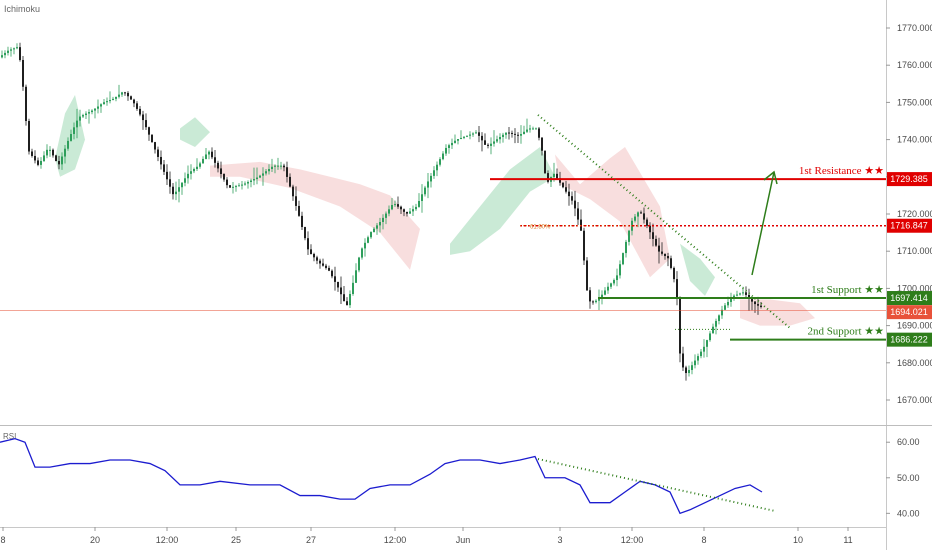  I want to click on target-arrow-head-icon, so click(770, 177).